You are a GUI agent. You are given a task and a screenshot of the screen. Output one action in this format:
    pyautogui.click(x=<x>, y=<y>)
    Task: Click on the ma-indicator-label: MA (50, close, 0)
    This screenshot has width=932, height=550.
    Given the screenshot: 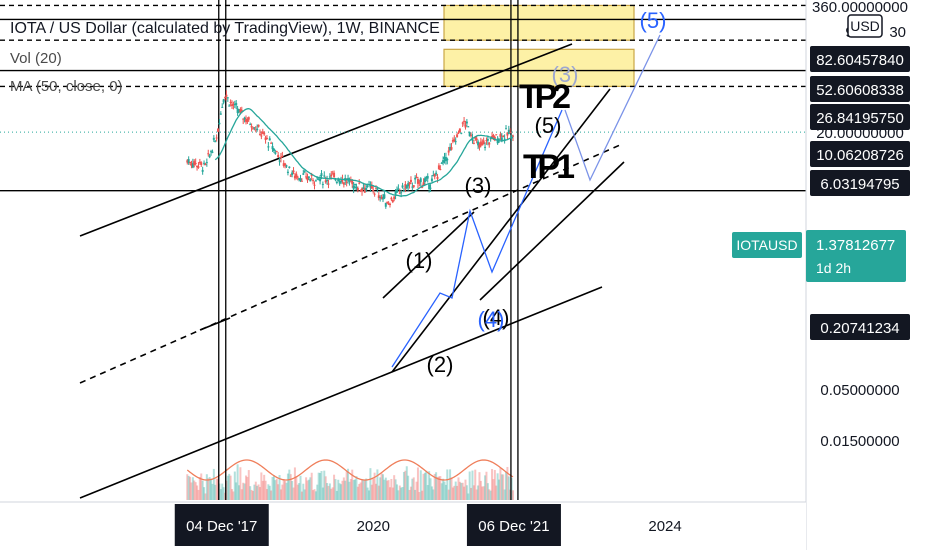 What is the action you would take?
    pyautogui.click(x=66, y=86)
    